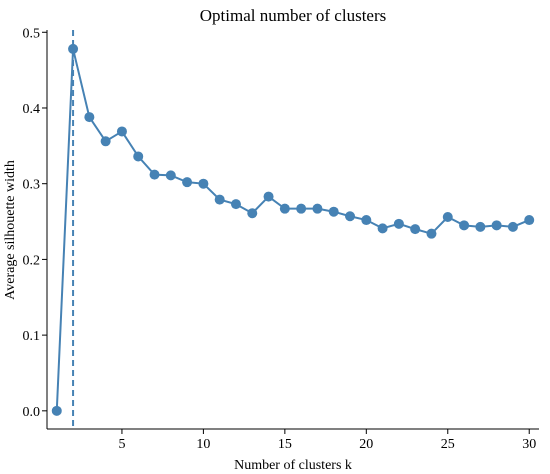  I want to click on x-tick-label: 5, so click(121, 444).